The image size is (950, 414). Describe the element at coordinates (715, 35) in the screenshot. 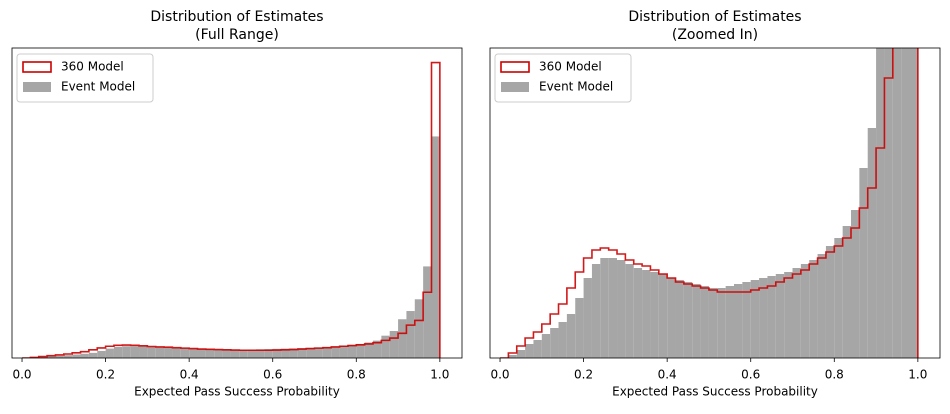

I see `chart-subtitle: (Zoomed In)` at that location.